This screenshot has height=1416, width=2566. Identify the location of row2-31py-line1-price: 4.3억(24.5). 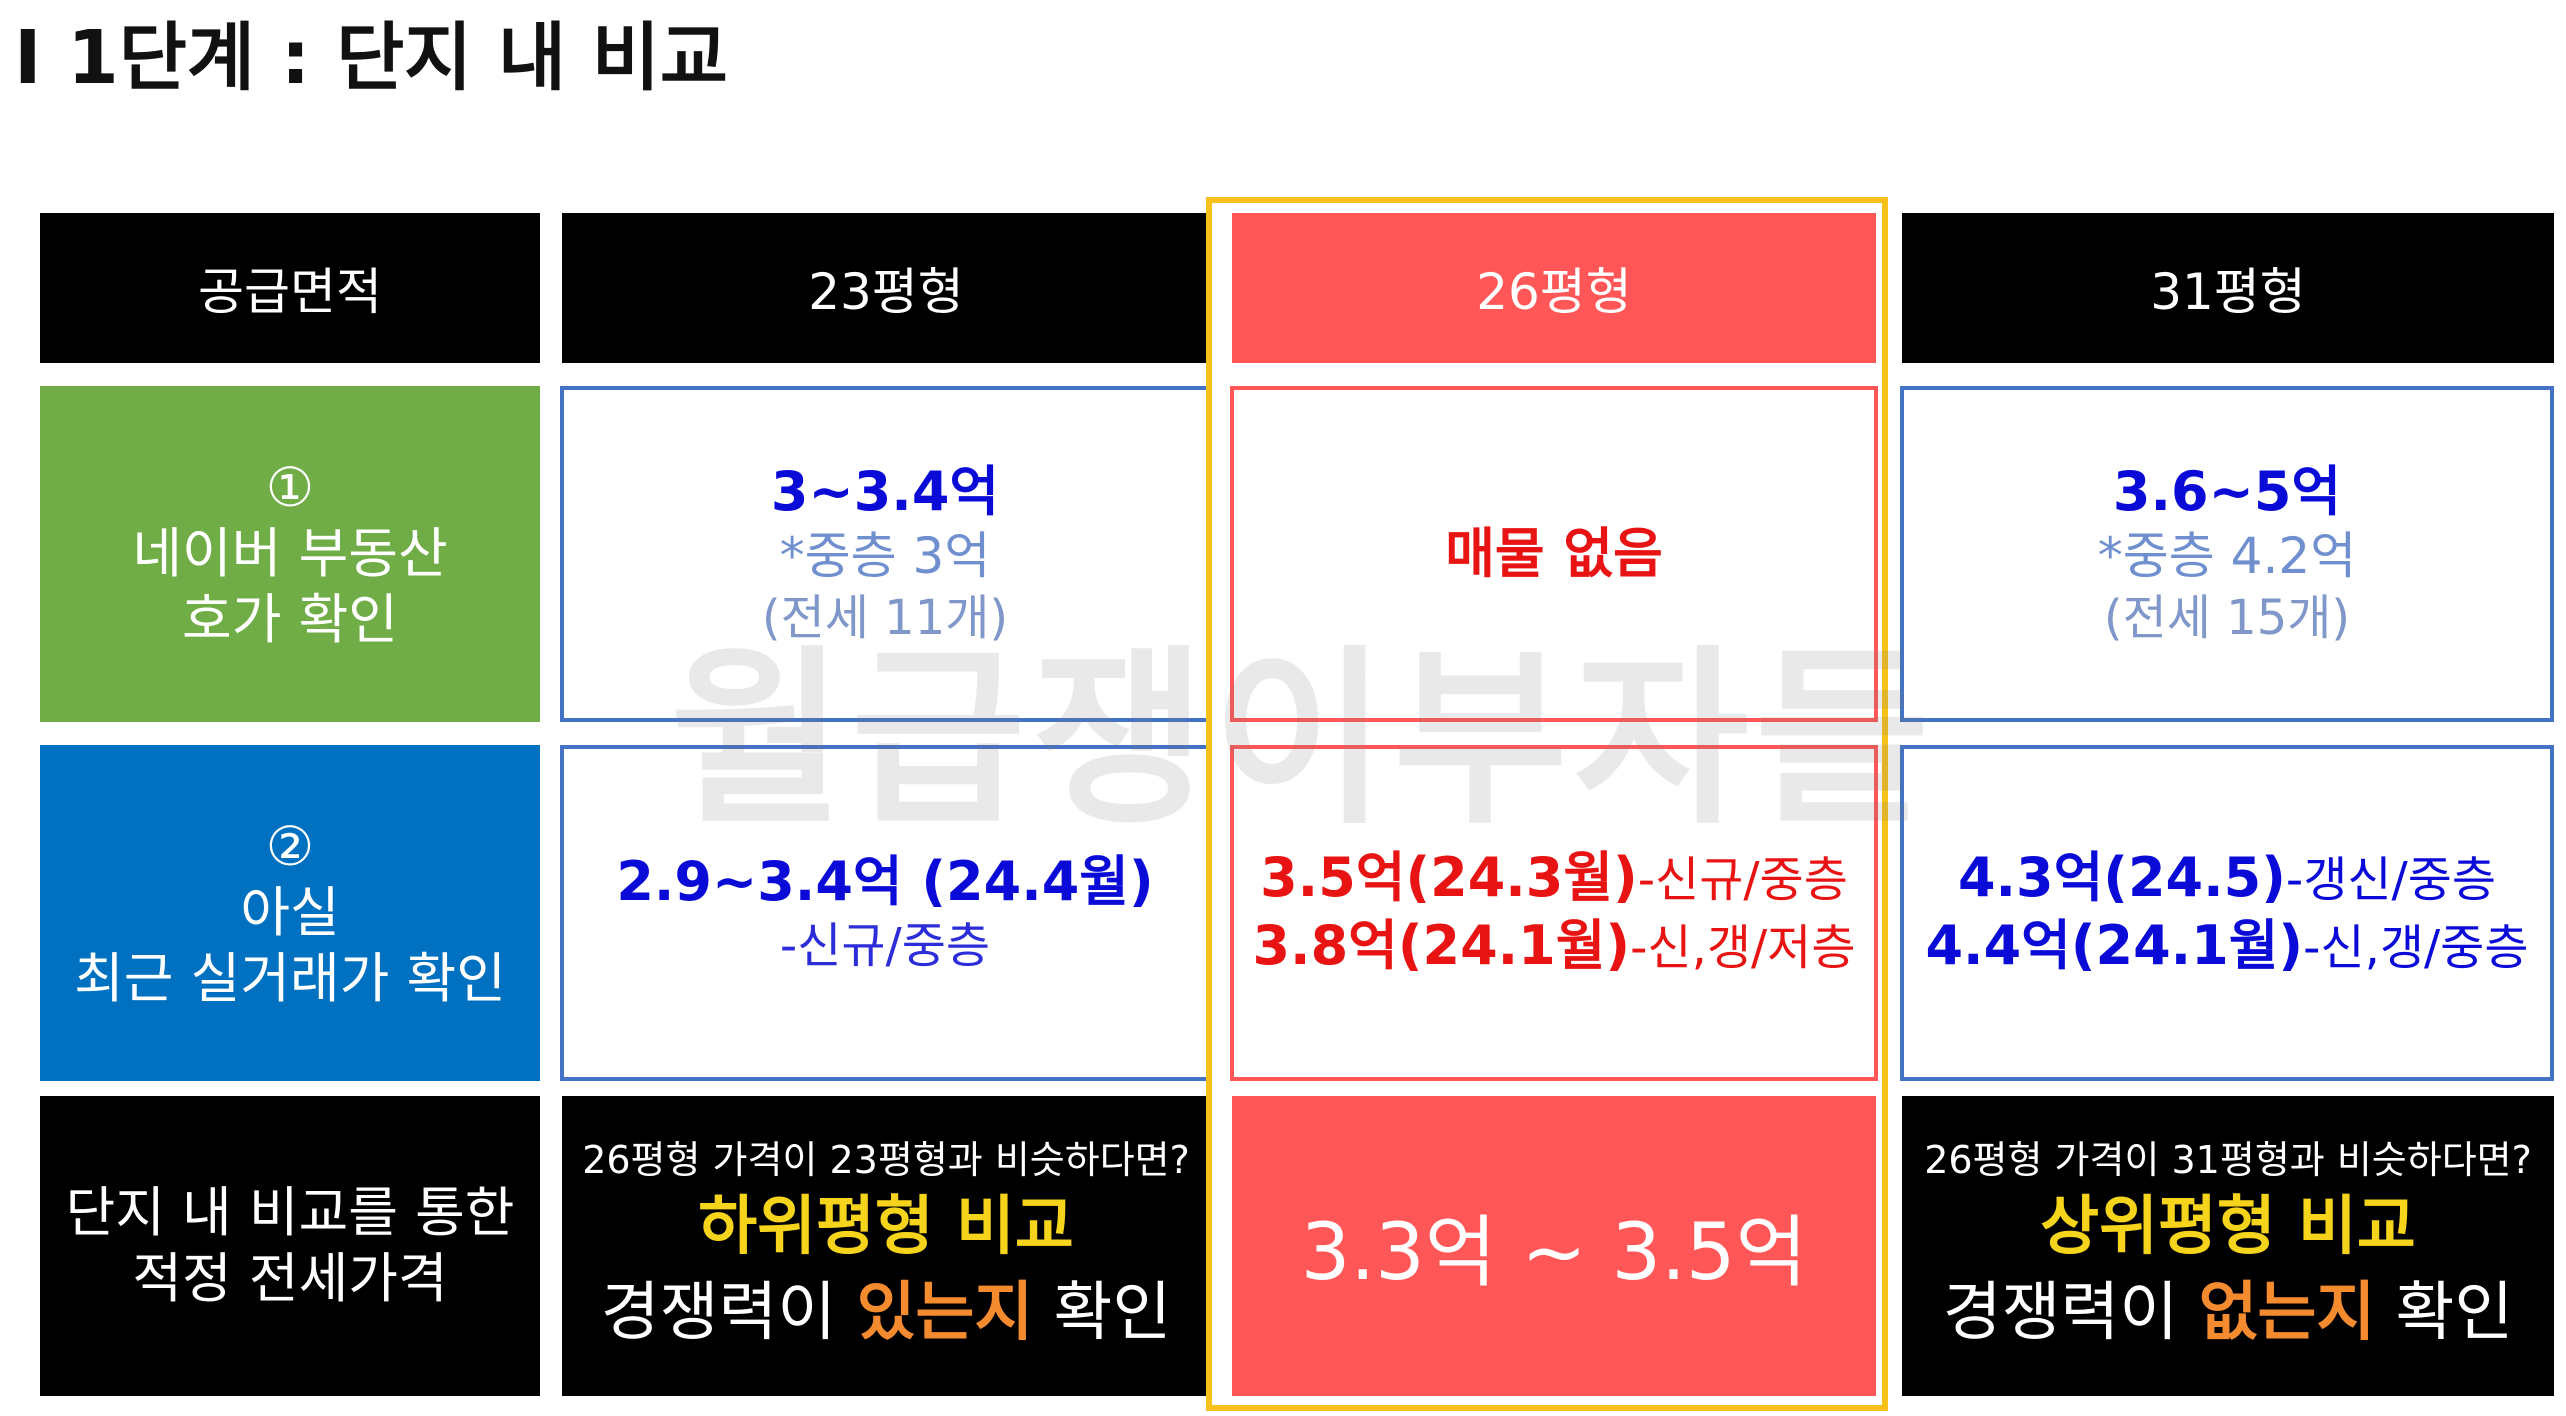
(2121, 877).